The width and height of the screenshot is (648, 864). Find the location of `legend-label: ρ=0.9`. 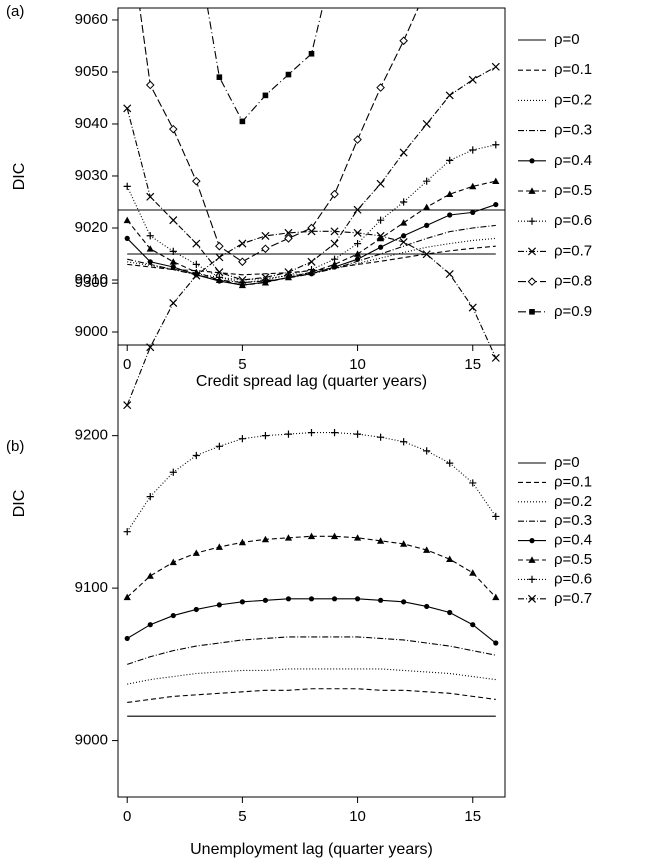

legend-label: ρ=0.9 is located at coordinates (573, 311).